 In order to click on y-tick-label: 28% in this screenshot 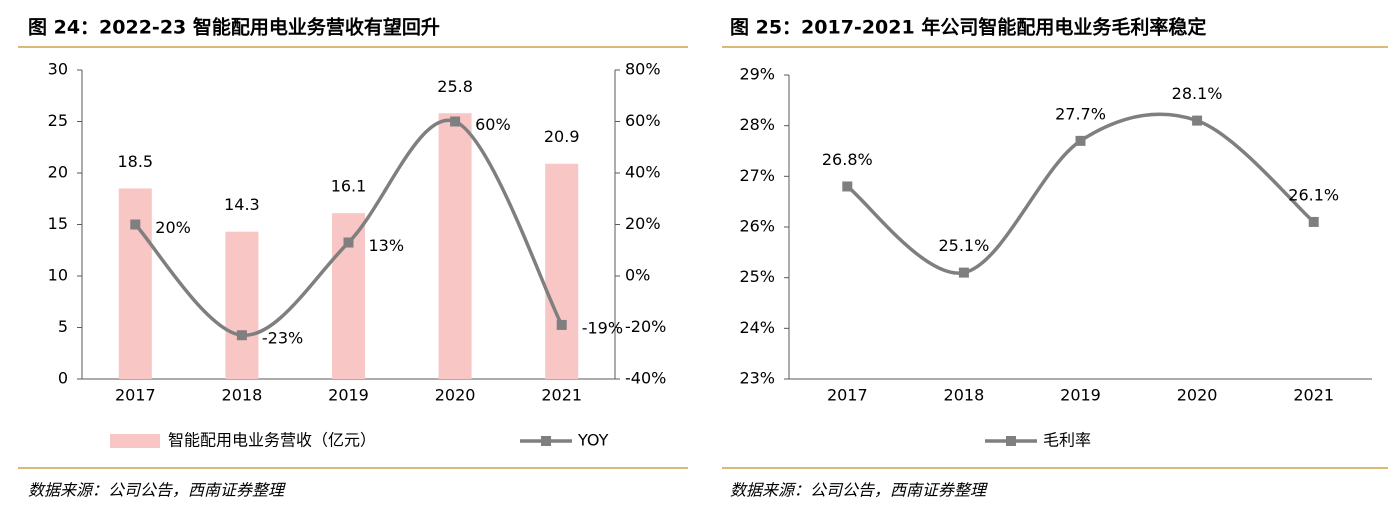, I will do `click(757, 124)`.